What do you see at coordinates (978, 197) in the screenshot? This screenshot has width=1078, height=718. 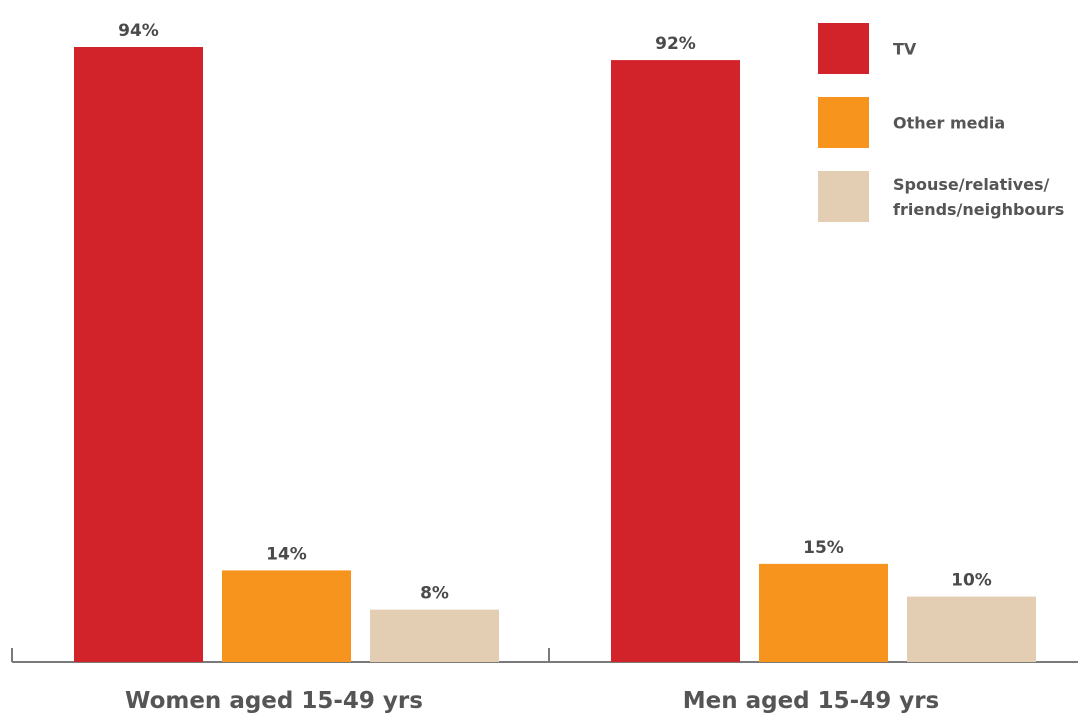 I see `legend-label: Spouse/relatives/friends/neighbours` at bounding box center [978, 197].